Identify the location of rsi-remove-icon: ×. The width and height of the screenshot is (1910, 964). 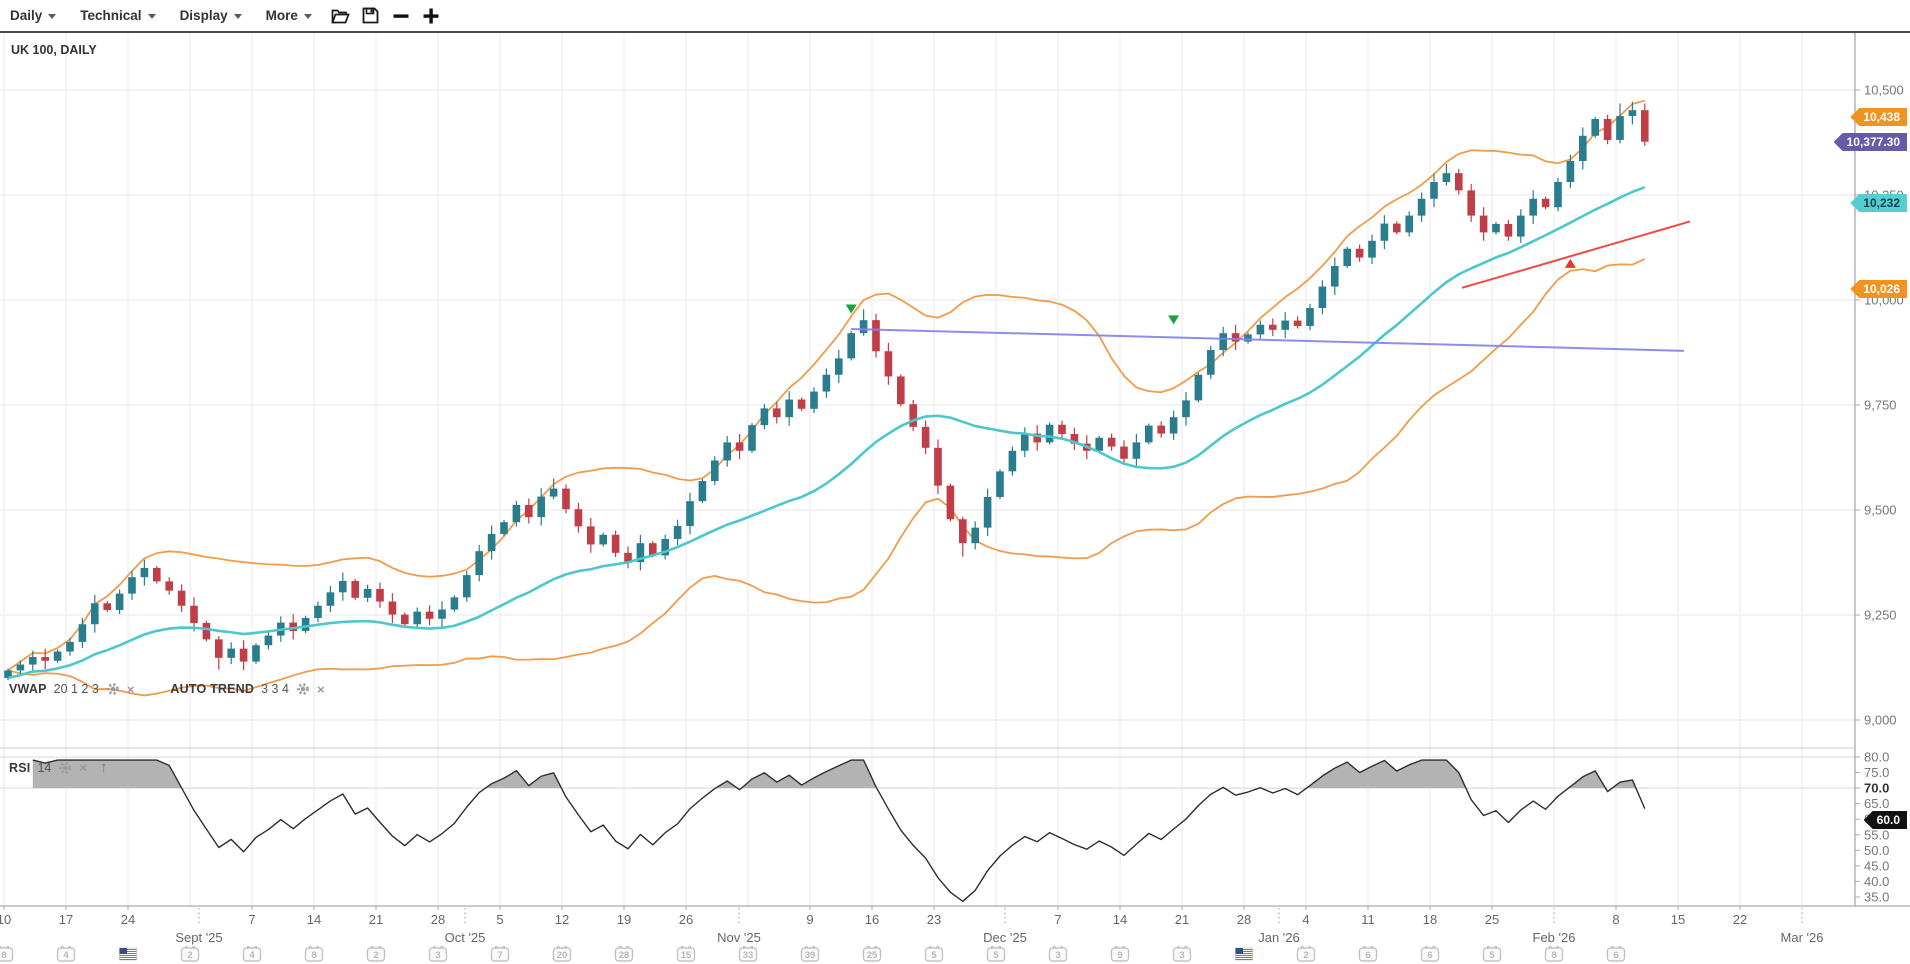
(83, 767).